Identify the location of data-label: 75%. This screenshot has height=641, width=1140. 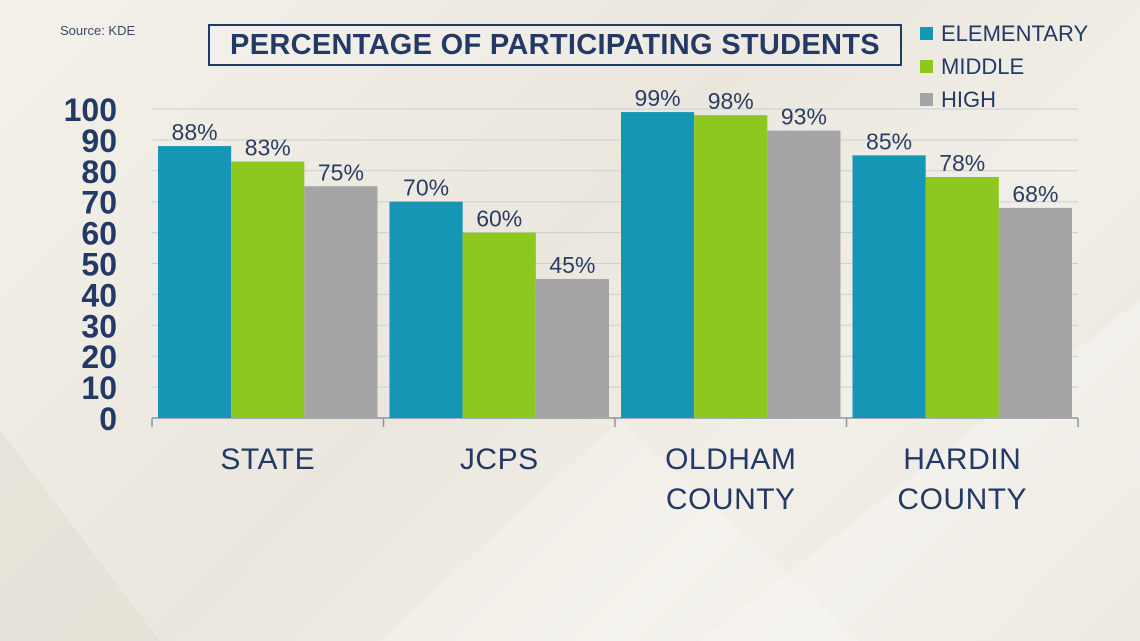
(341, 172).